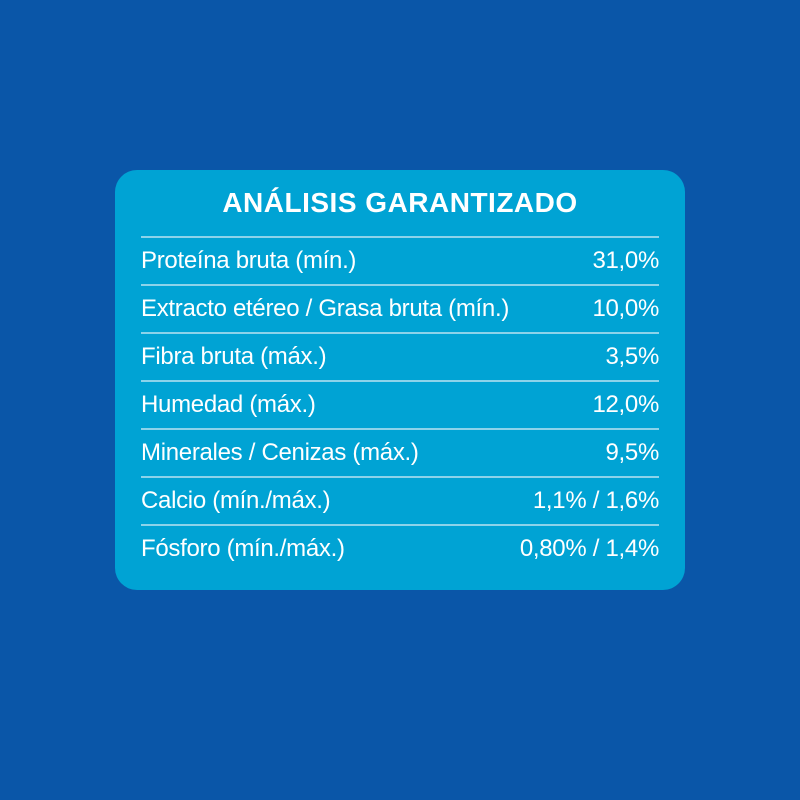  What do you see at coordinates (228, 404) in the screenshot?
I see `nutrient-label: Humedad (máx.)` at bounding box center [228, 404].